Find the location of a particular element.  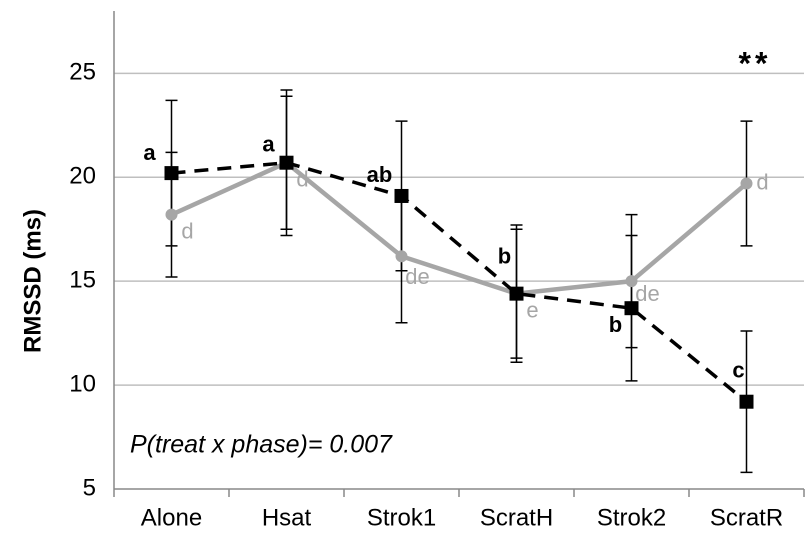

y-tick-label: 20 is located at coordinates (82, 176).